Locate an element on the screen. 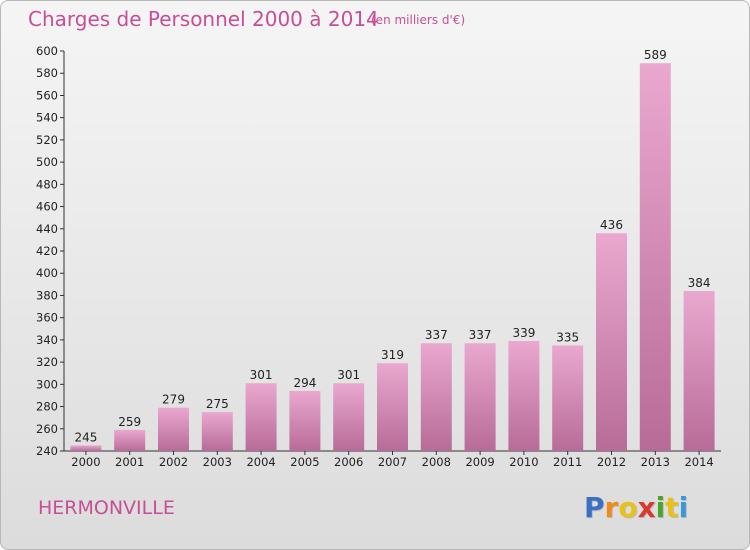 This screenshot has width=750, height=550. data-label: 294 is located at coordinates (304, 383).